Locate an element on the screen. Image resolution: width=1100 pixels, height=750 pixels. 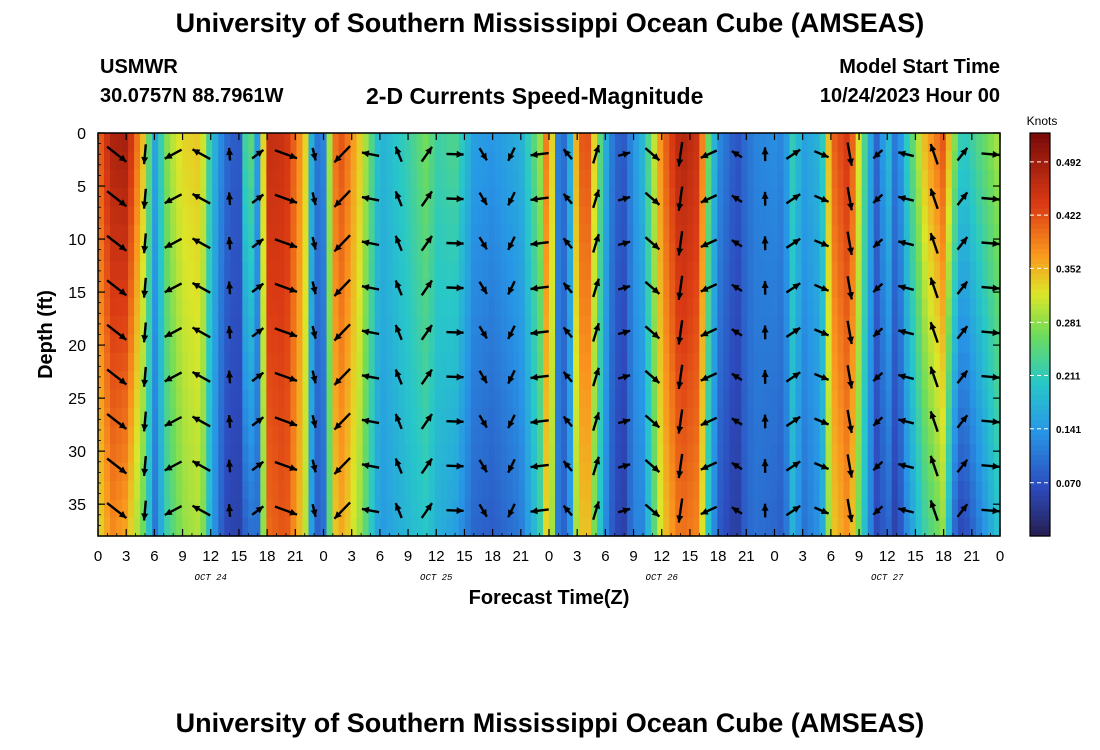
colorbar-cell is located at coordinates (1040, 473).